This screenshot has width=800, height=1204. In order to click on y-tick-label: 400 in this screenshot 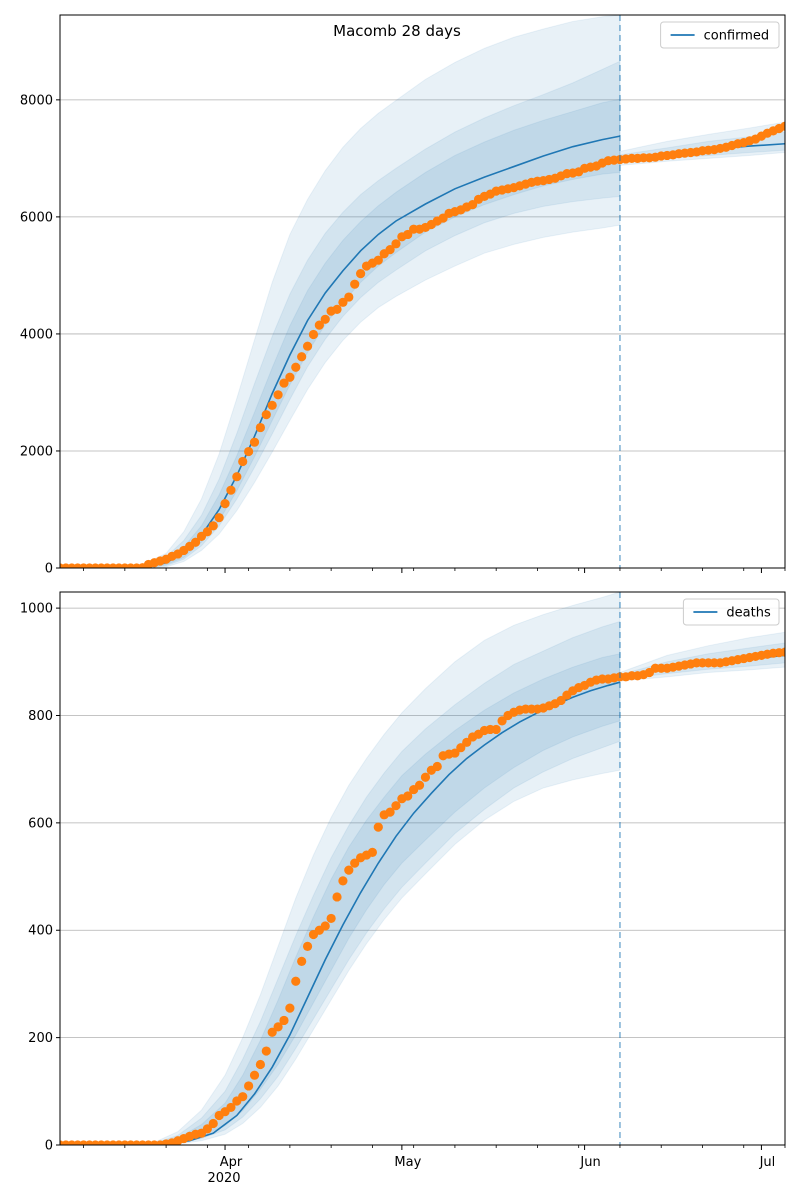, I will do `click(40, 931)`.